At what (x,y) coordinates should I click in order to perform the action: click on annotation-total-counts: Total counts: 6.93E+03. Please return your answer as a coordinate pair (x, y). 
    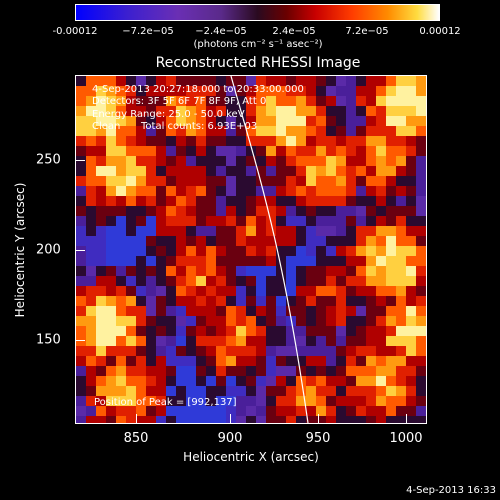
    Looking at the image, I should click on (199, 126).